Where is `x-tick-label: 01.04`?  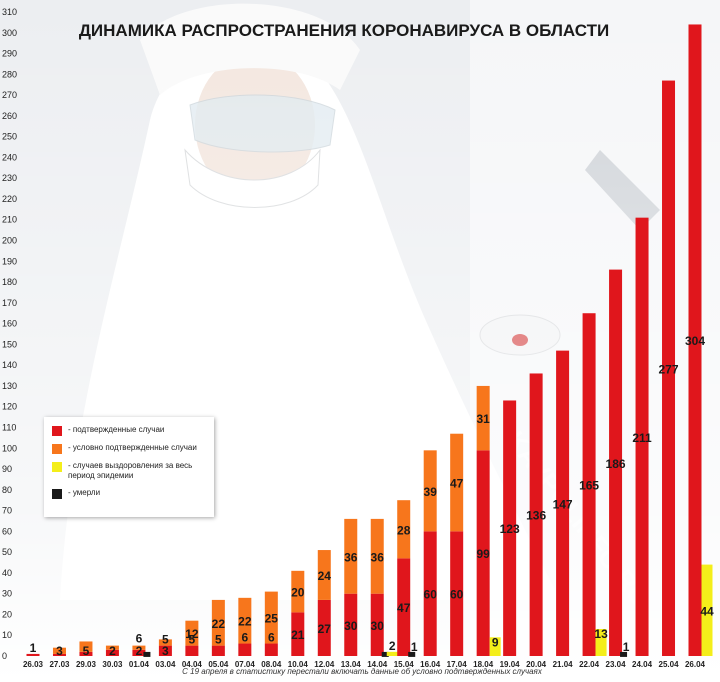
x-tick-label: 01.04 is located at coordinates (139, 664).